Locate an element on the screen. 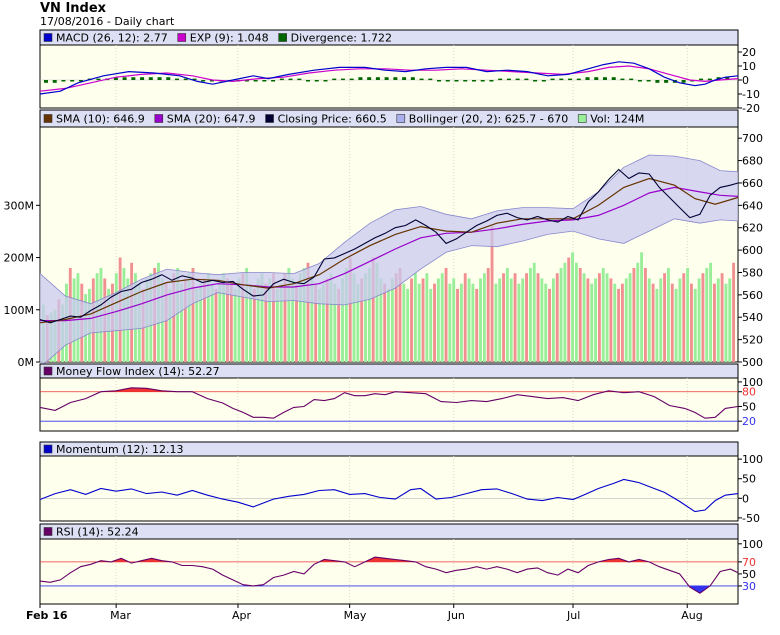 This screenshot has width=780, height=635. mfi-line is located at coordinates (389, 403).